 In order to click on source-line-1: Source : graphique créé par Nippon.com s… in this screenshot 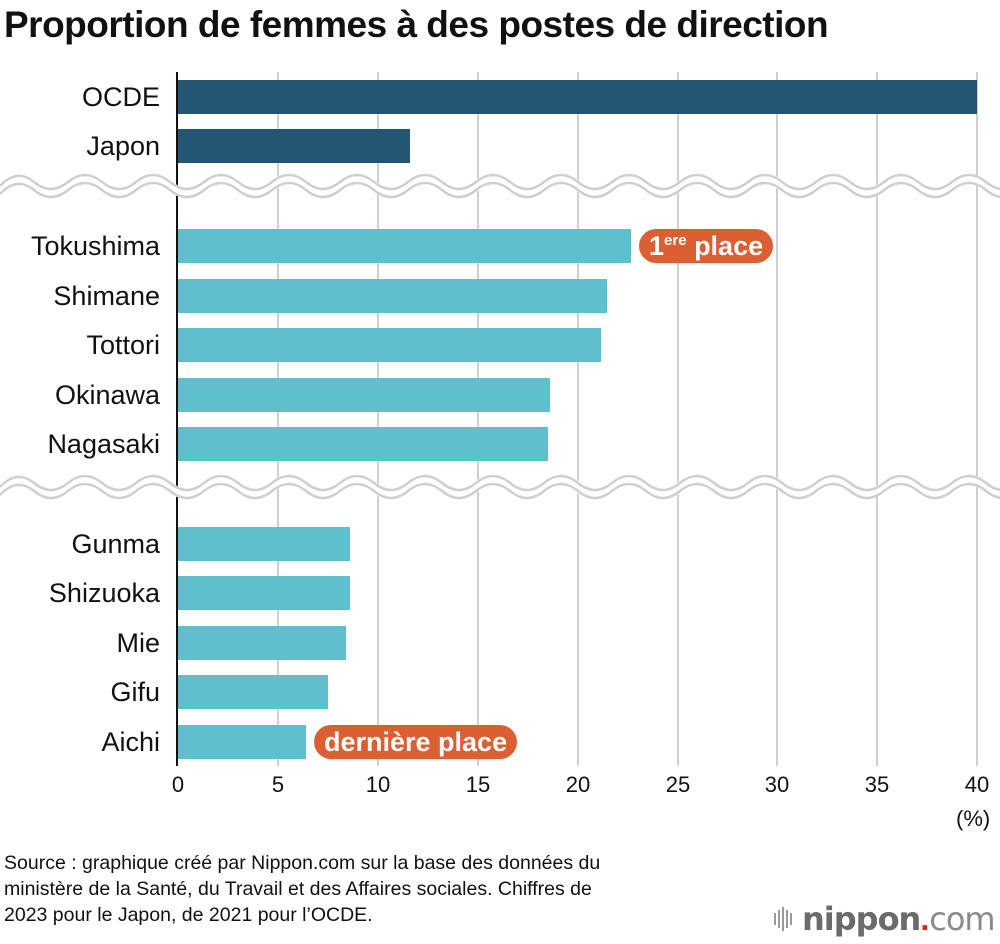, I will do `click(302, 863)`.